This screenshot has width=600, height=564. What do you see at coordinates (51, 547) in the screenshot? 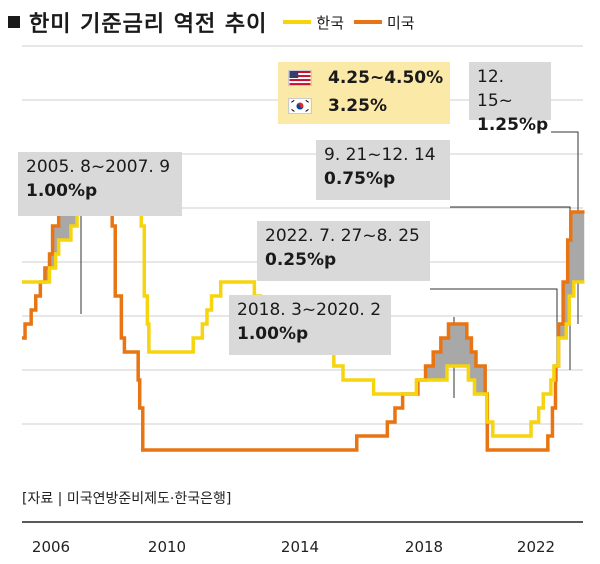
I see `x-tick-label: 2006` at bounding box center [51, 547].